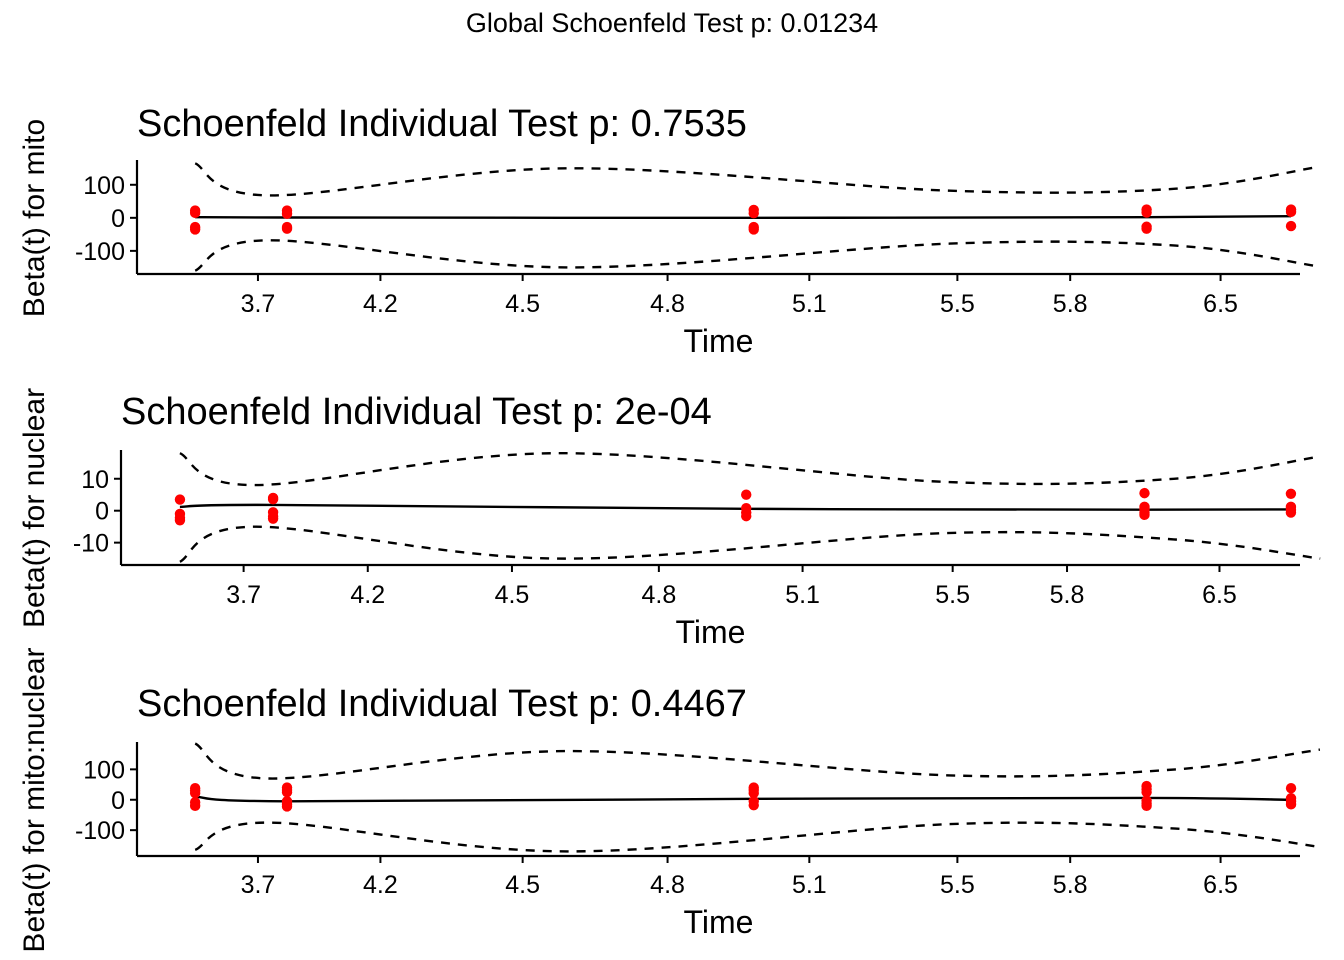 The image size is (1344, 960). What do you see at coordinates (442, 124) in the screenshot?
I see `panel-title: Schoenfeld Individual Test p: 0.7535` at bounding box center [442, 124].